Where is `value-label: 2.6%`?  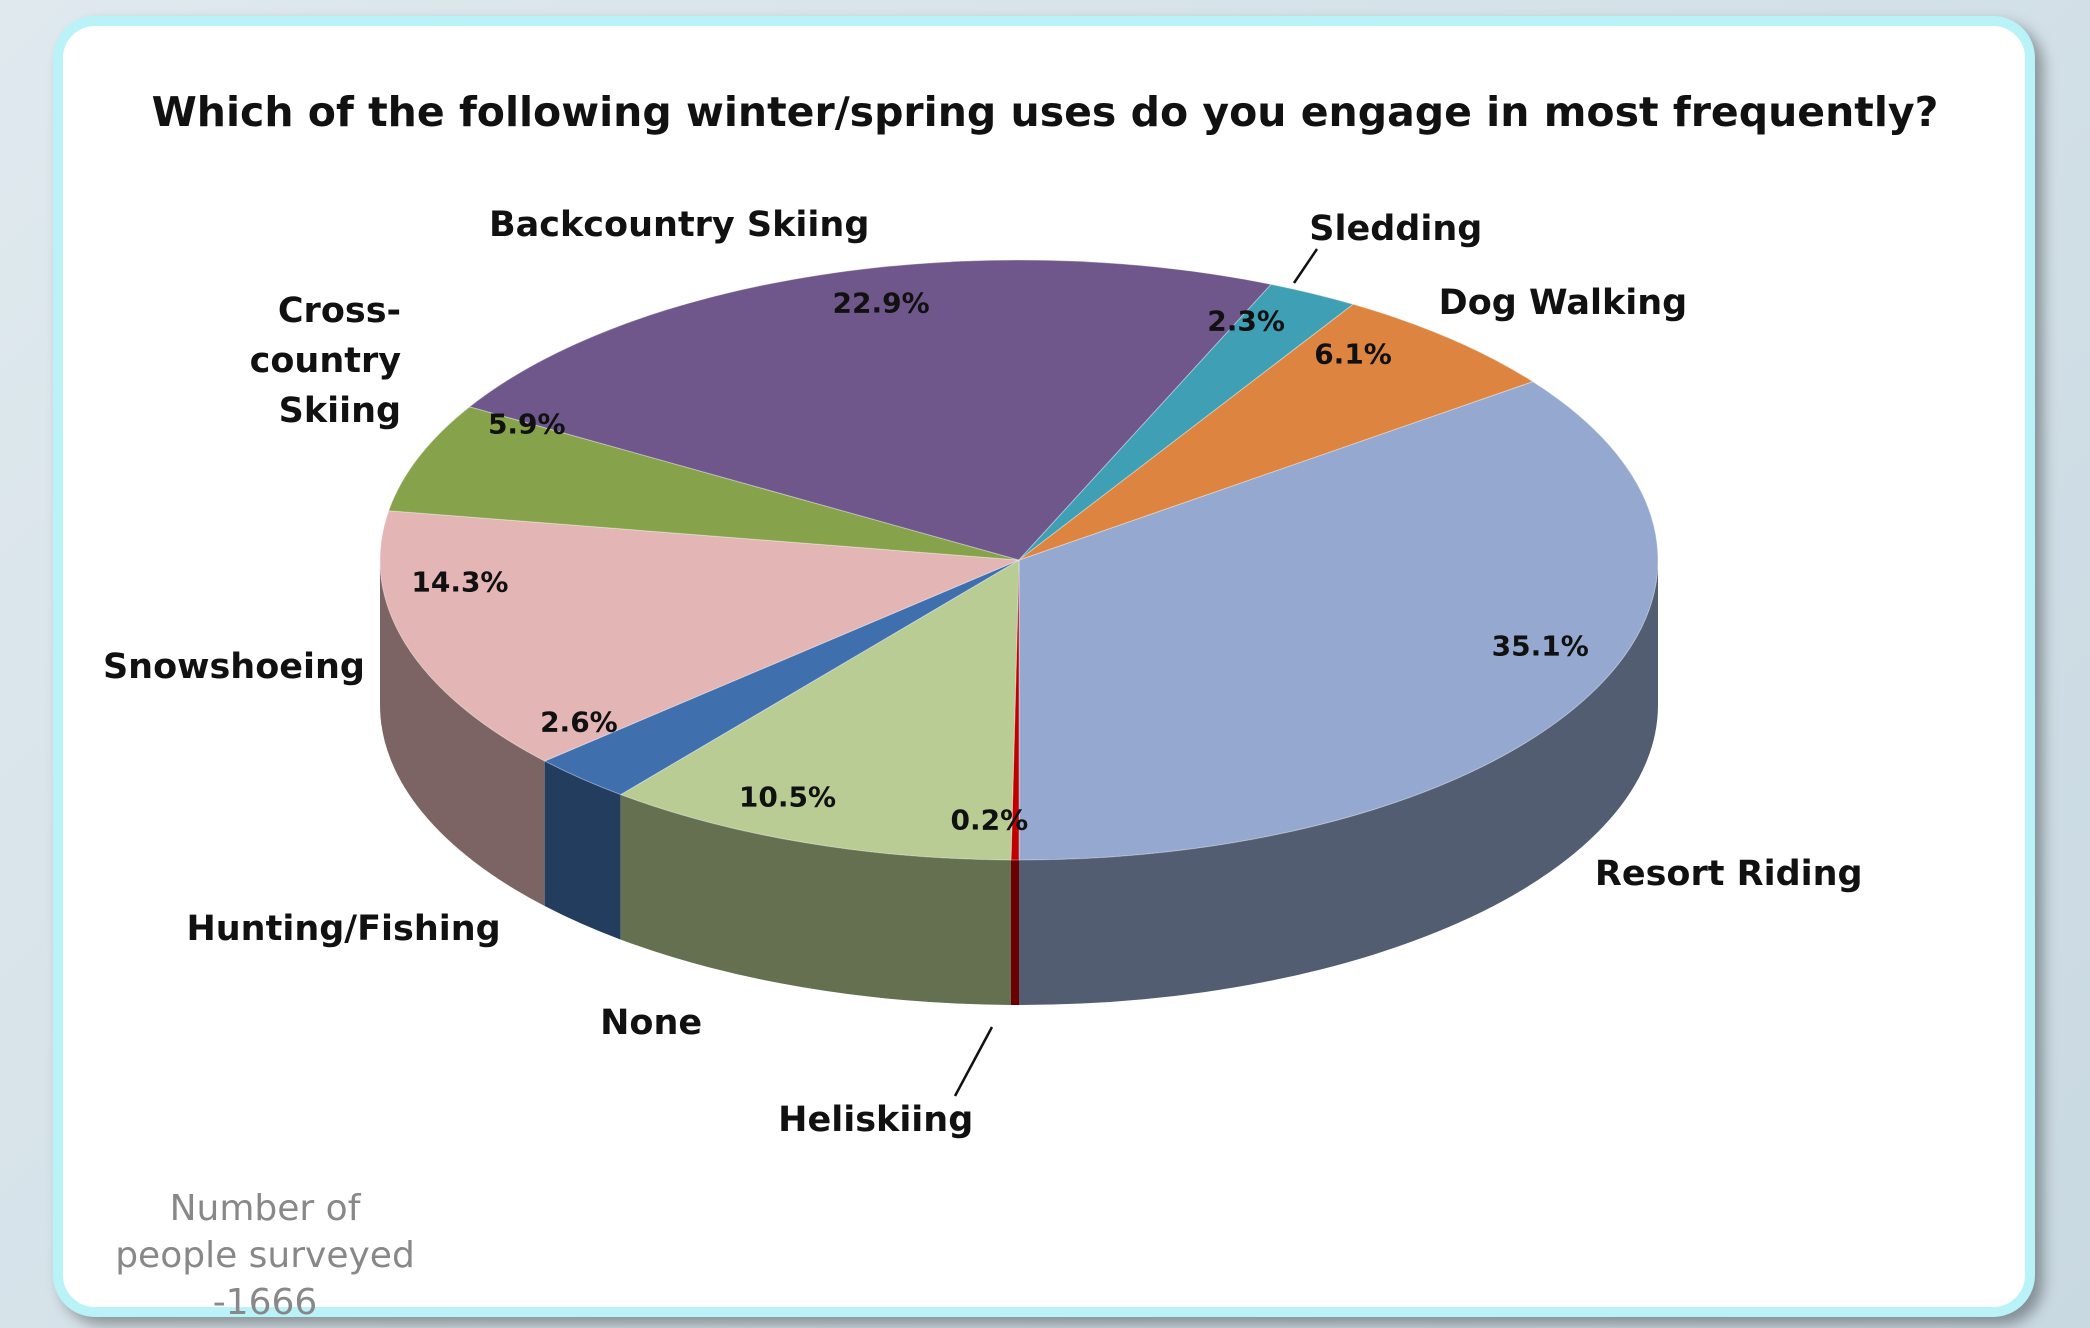 value-label: 2.6% is located at coordinates (579, 722).